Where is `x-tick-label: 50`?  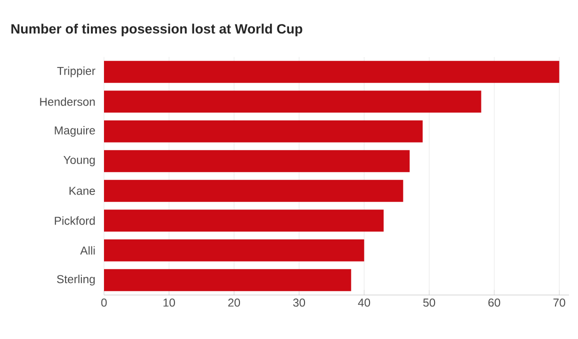
x-tick-label: 50 is located at coordinates (429, 302).